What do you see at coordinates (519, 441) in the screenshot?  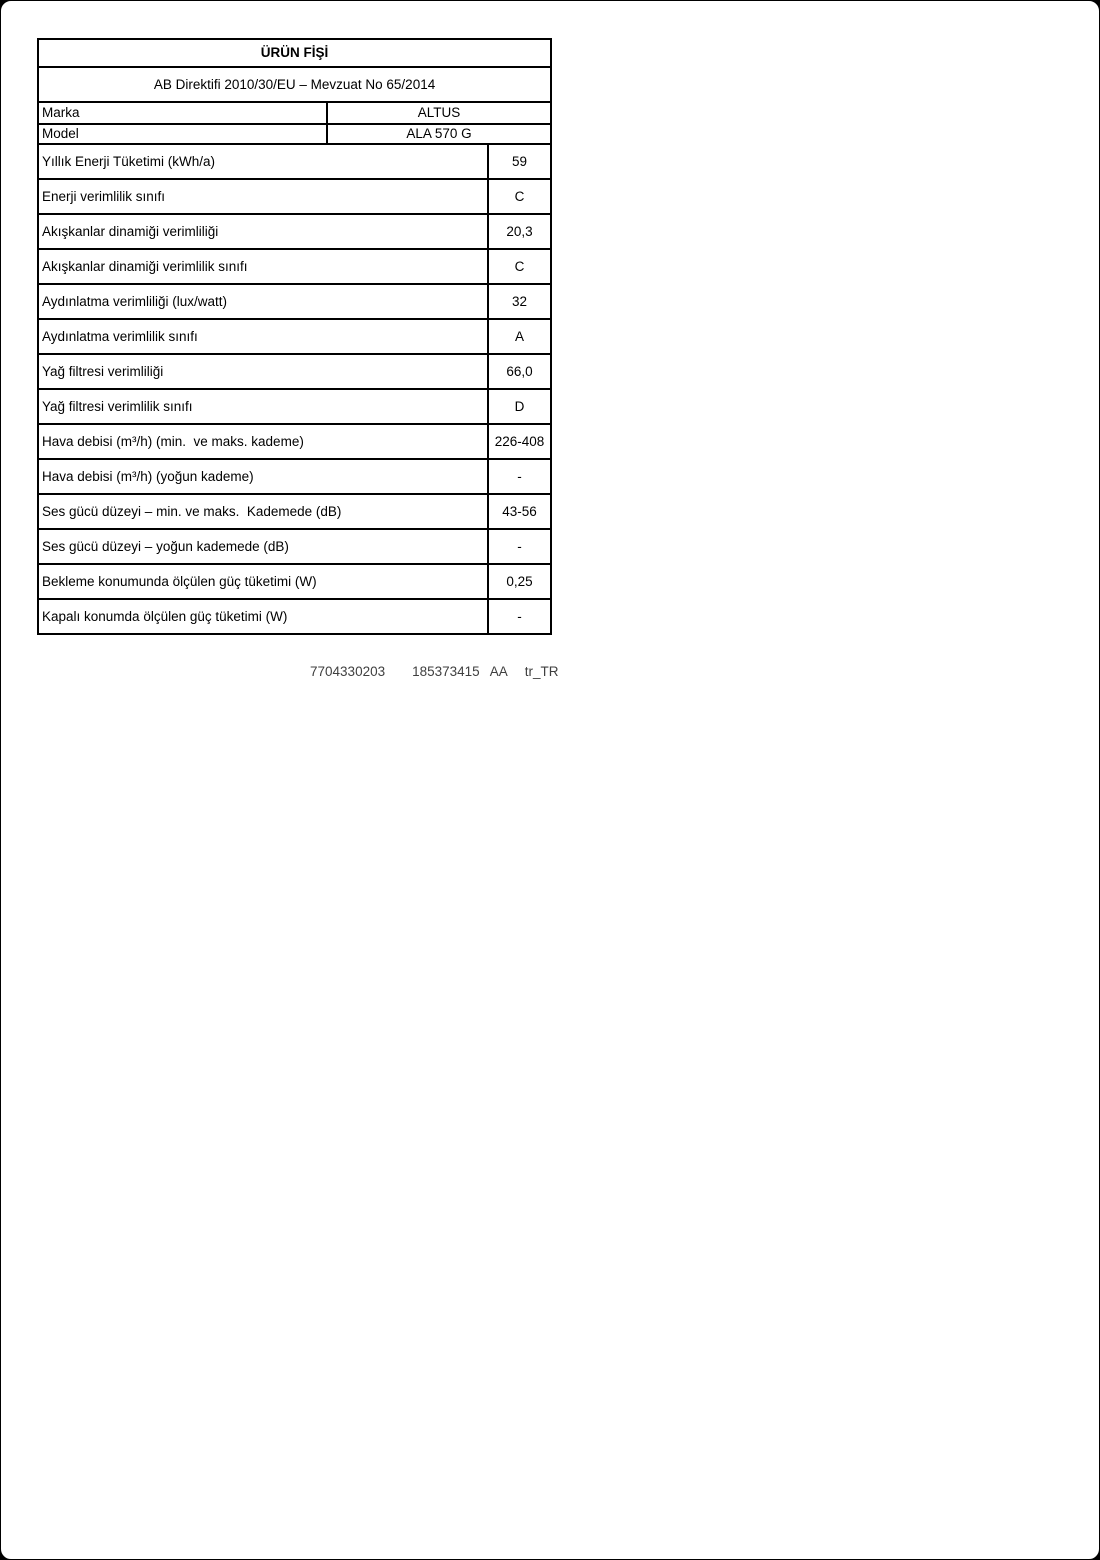 I see `spec-value: 226-408` at bounding box center [519, 441].